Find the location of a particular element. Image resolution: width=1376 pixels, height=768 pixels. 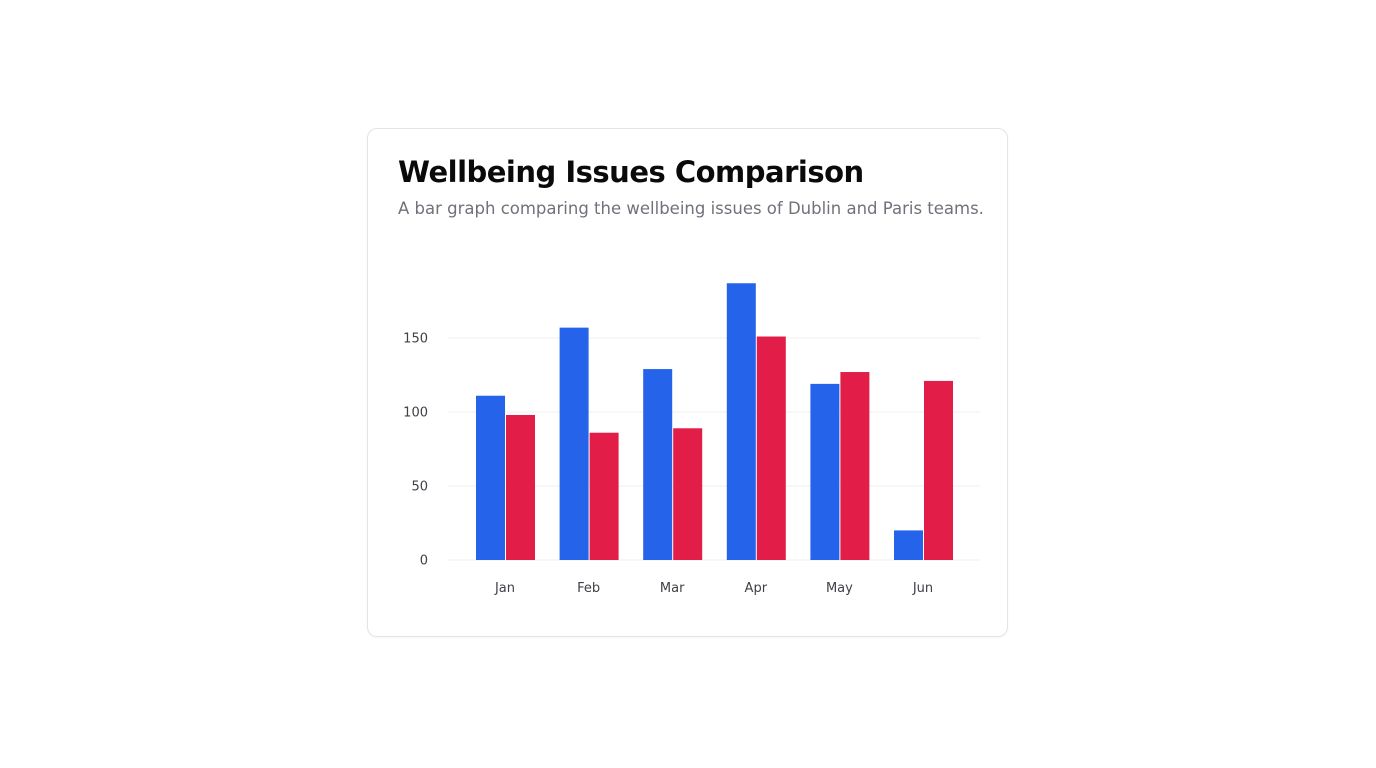

bars is located at coordinates (714, 421).